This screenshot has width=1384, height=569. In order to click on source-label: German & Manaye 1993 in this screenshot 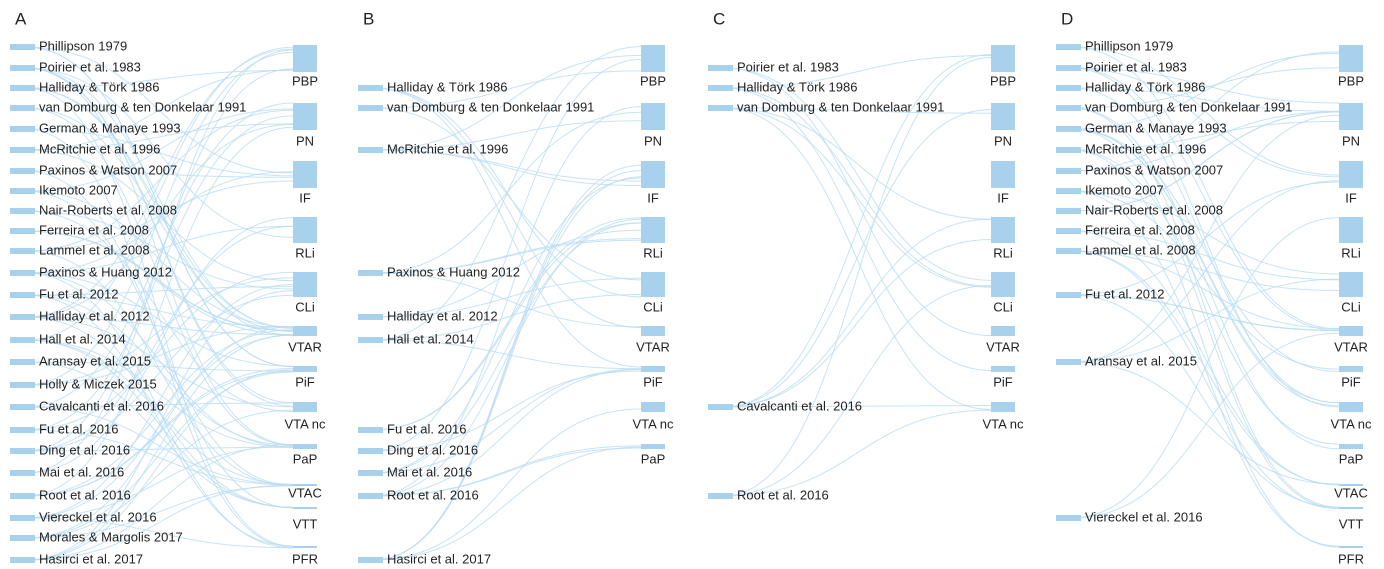, I will do `click(1156, 127)`.